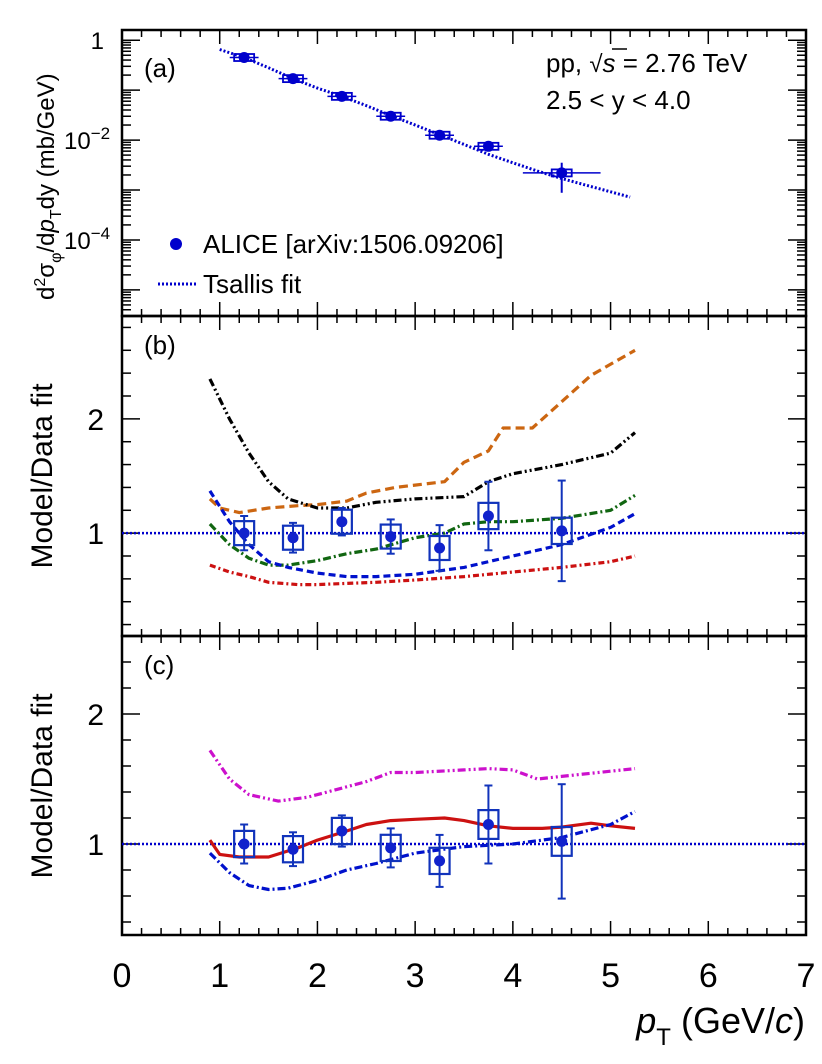 The height and width of the screenshot is (1064, 822). What do you see at coordinates (415, 976) in the screenshot?
I see `x-tick-label-3: 3` at bounding box center [415, 976].